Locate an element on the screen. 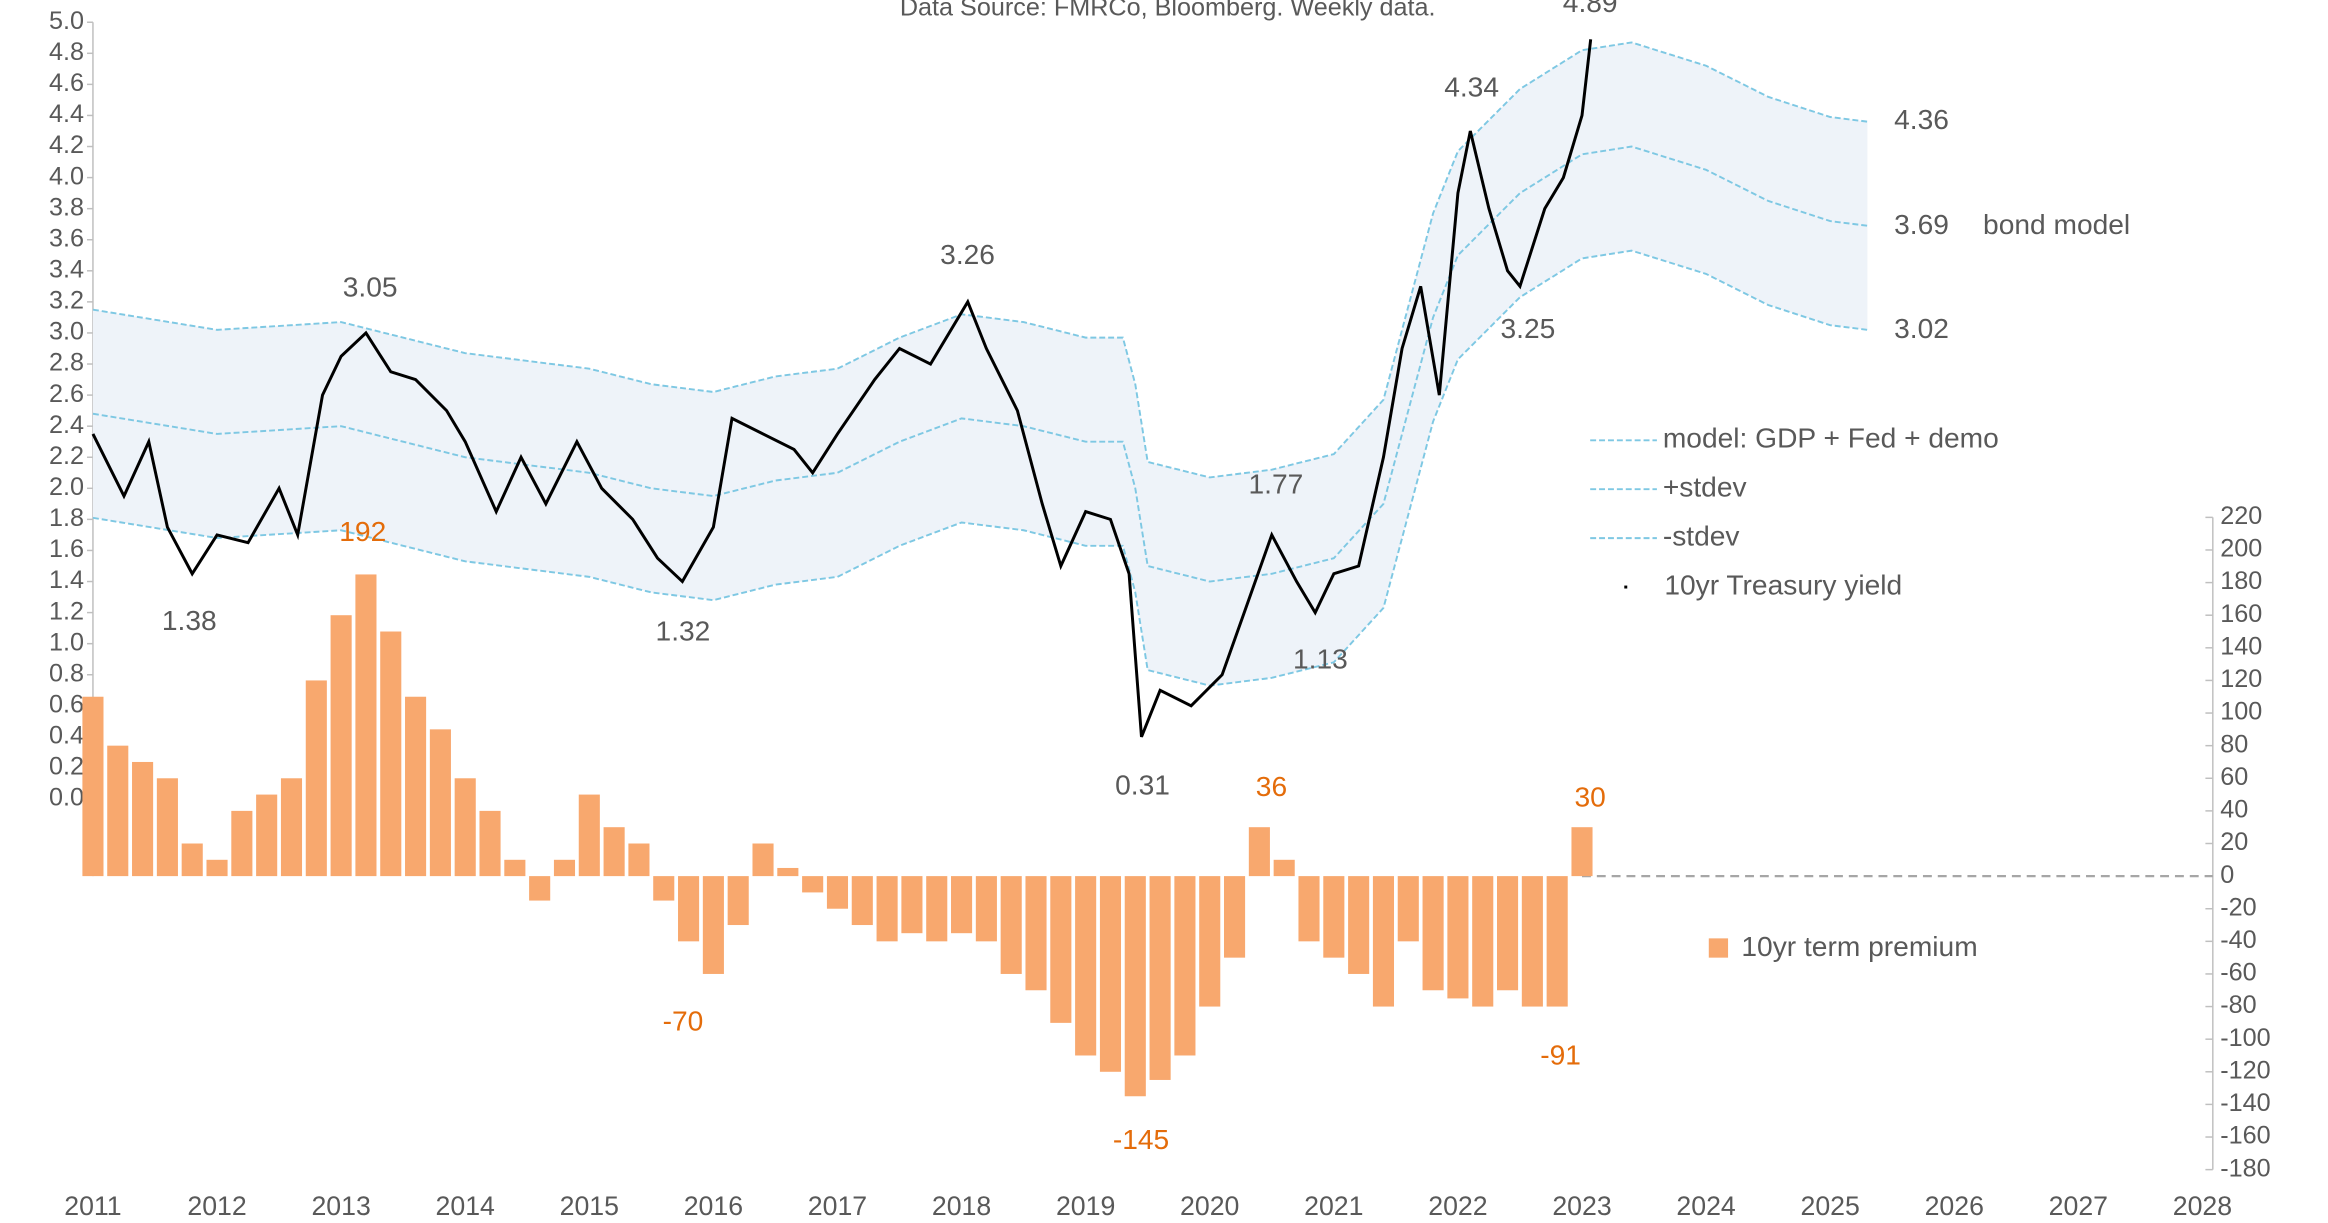 This screenshot has width=2328, height=1223. y2-tick-label: 180 is located at coordinates (2241, 581).